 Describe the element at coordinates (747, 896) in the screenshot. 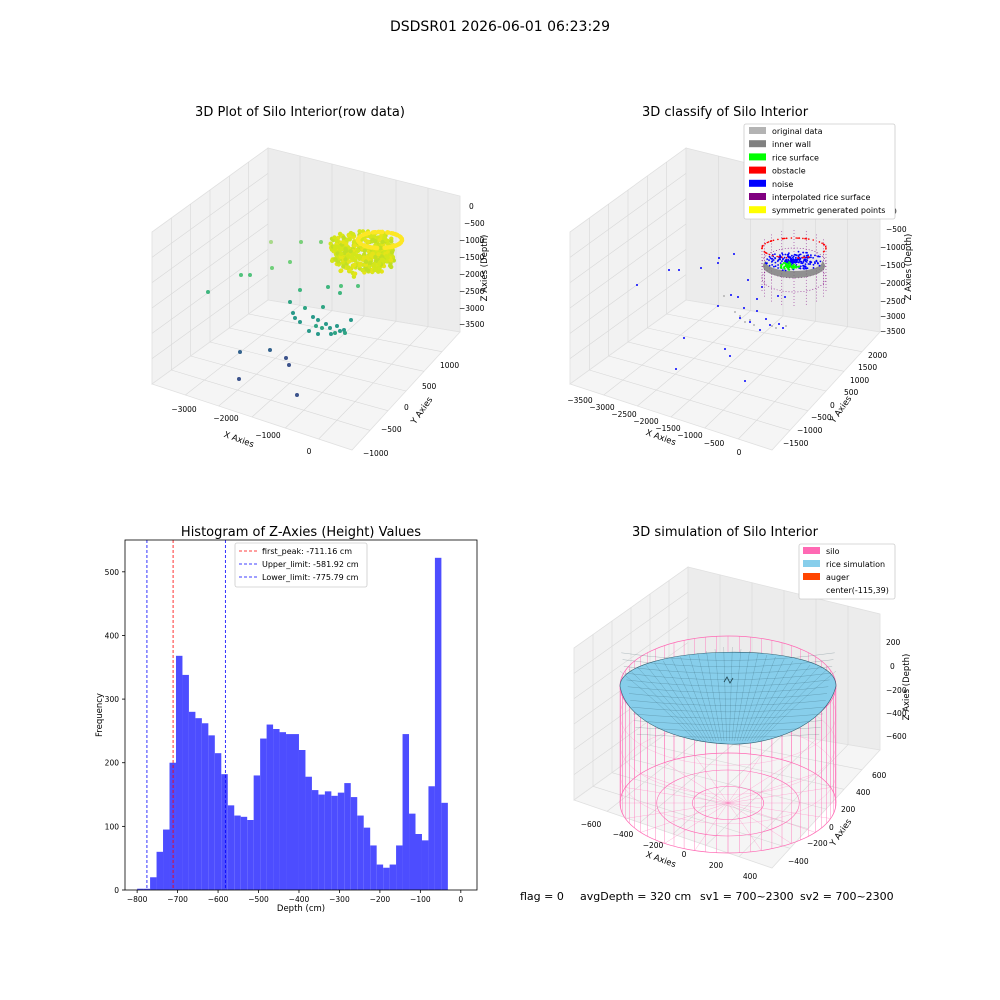

I see `sv1-text: sv1 = 700~2300` at that location.